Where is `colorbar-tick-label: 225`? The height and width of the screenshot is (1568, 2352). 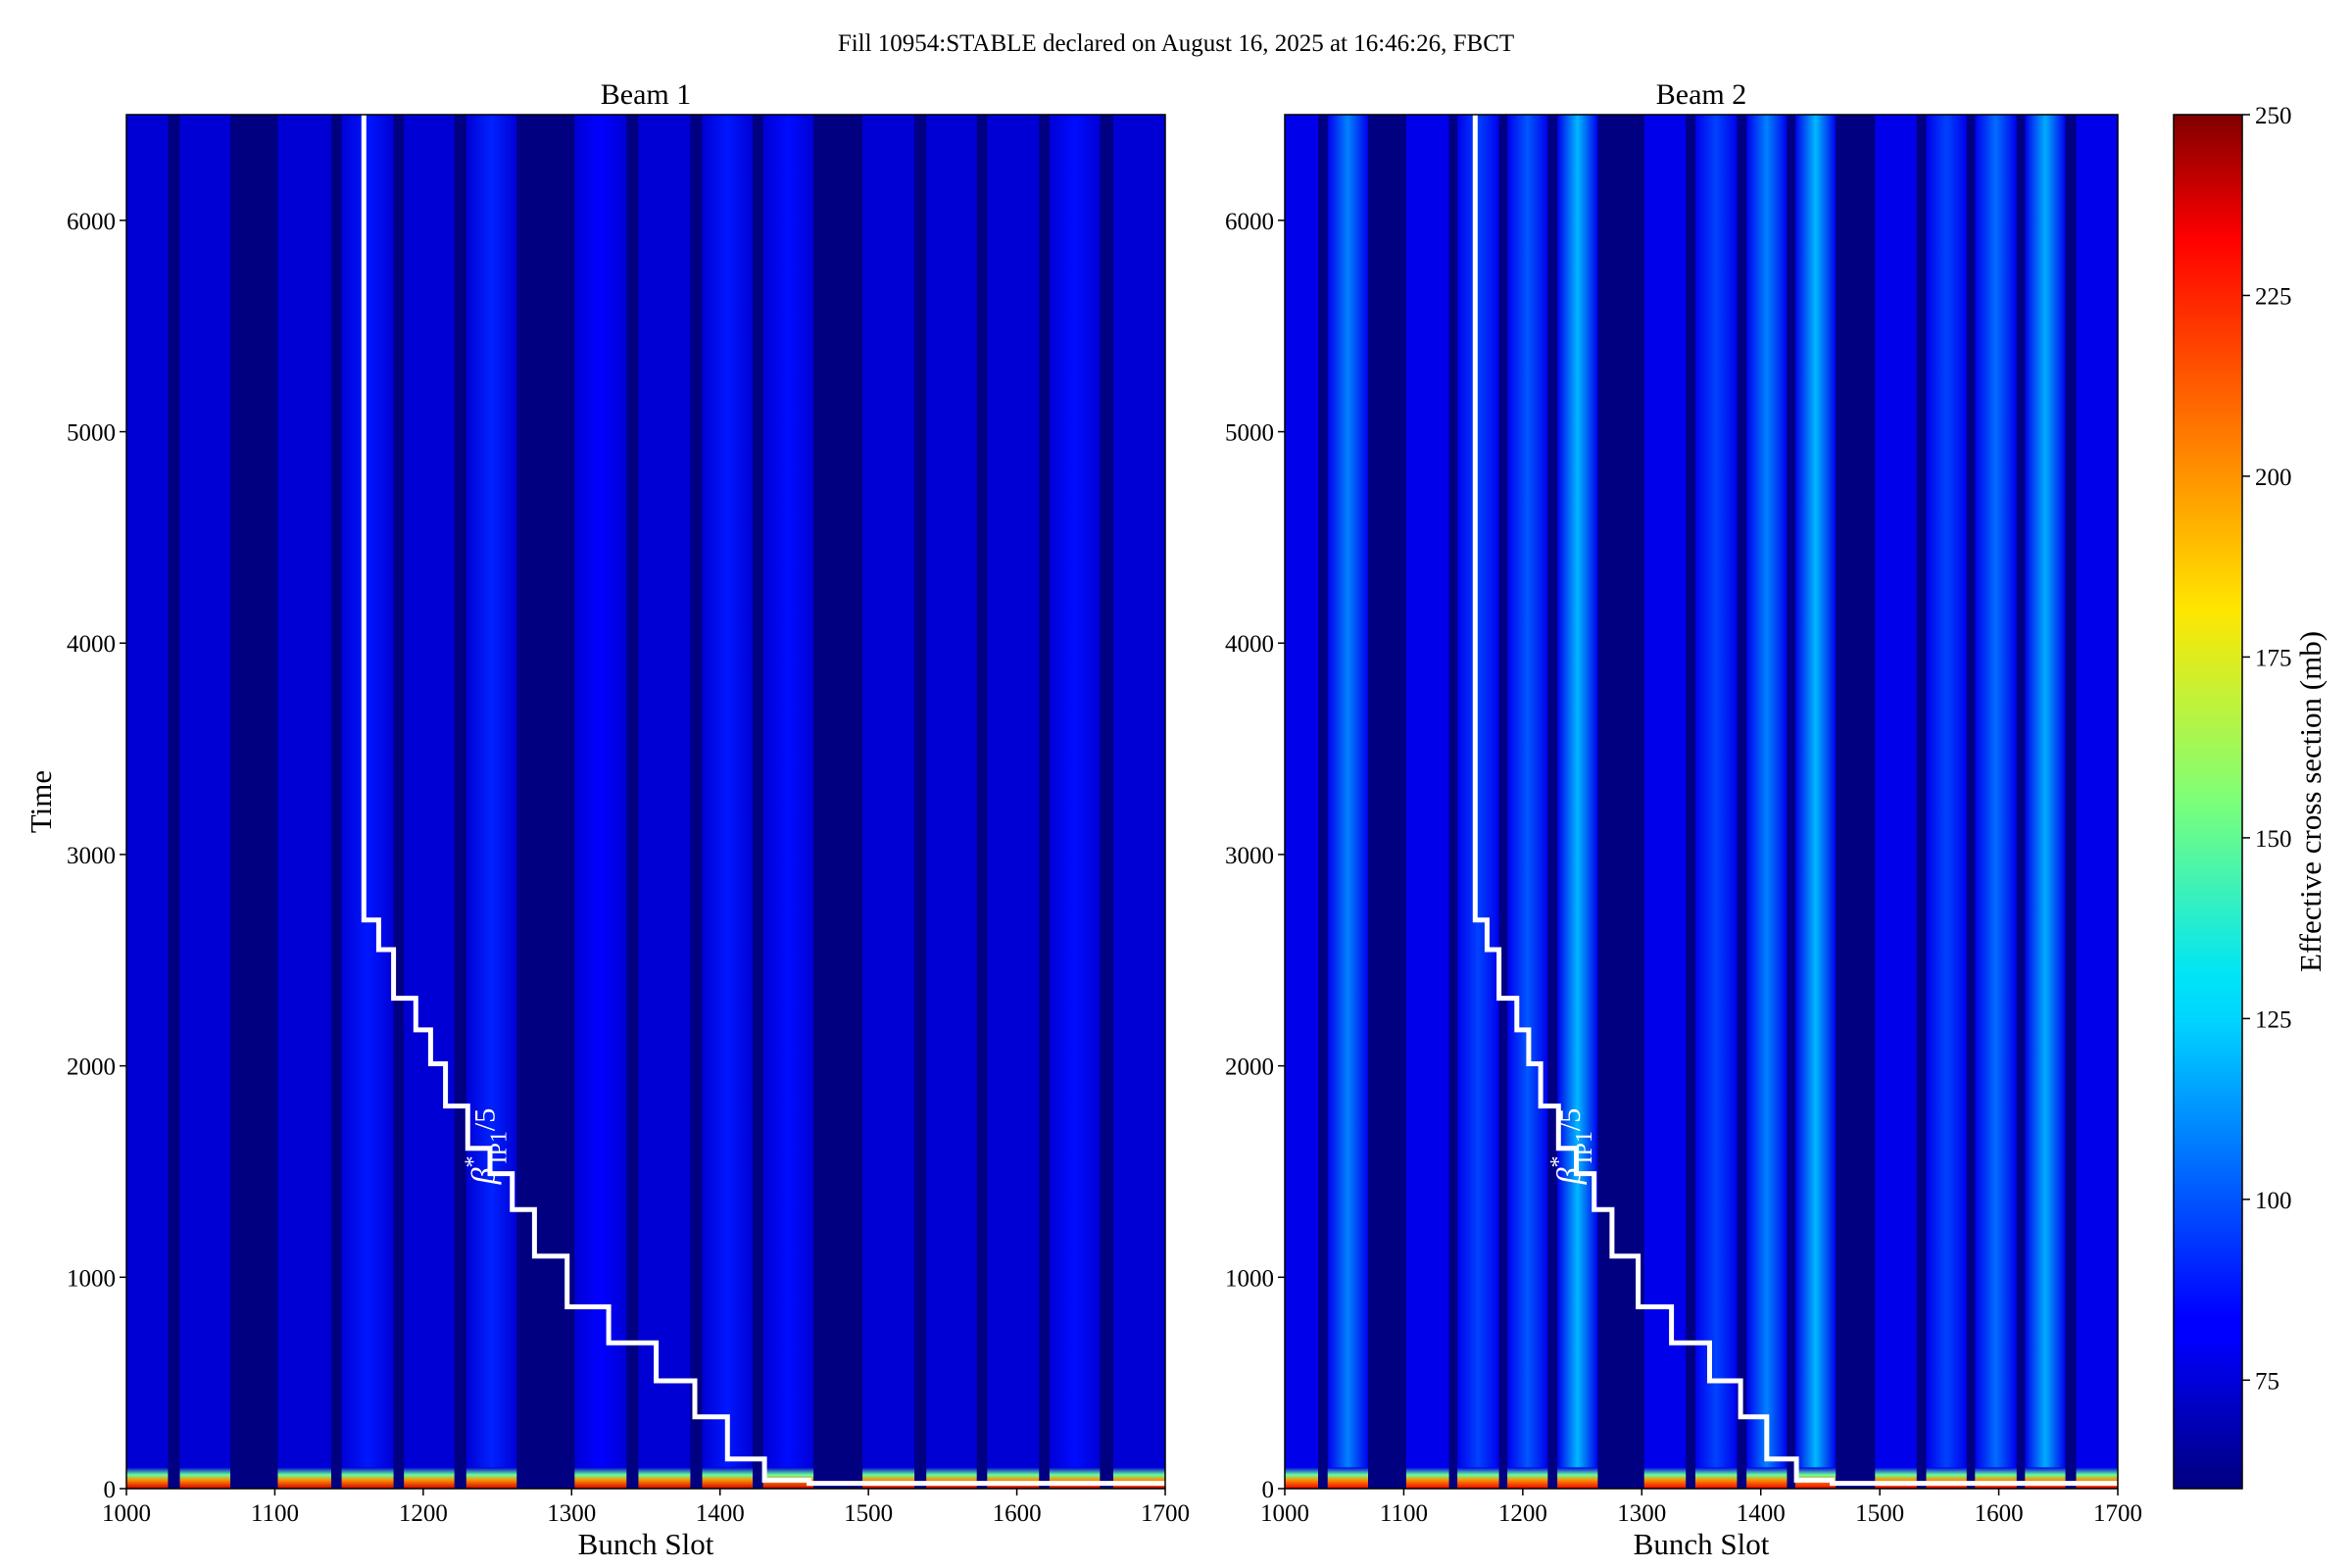 colorbar-tick-label: 225 is located at coordinates (2273, 296).